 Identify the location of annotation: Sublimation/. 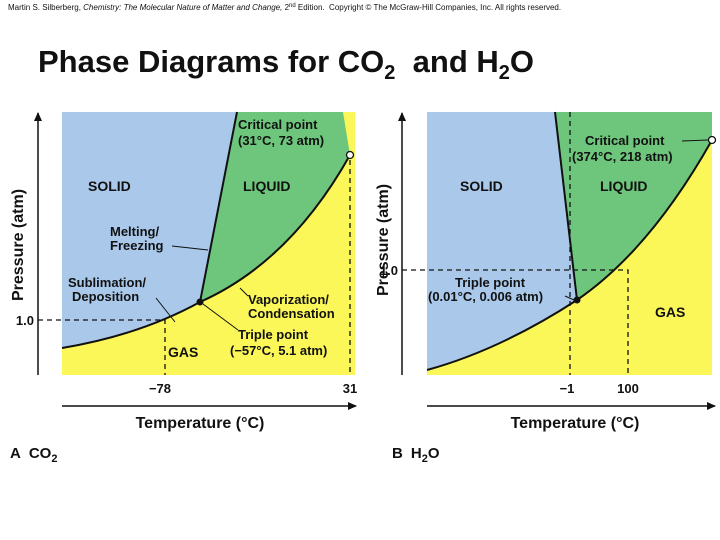
(107, 282).